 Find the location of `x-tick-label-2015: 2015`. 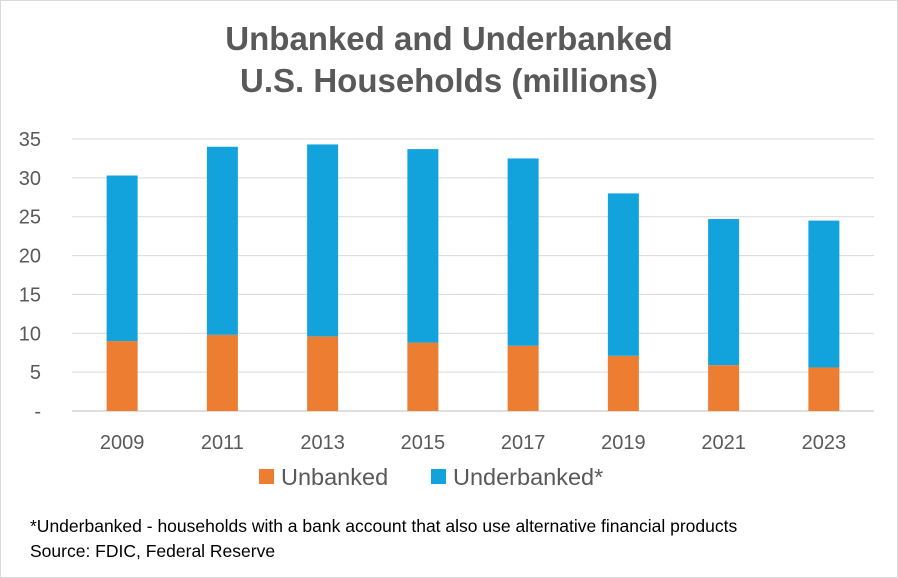

x-tick-label-2015: 2015 is located at coordinates (423, 443).